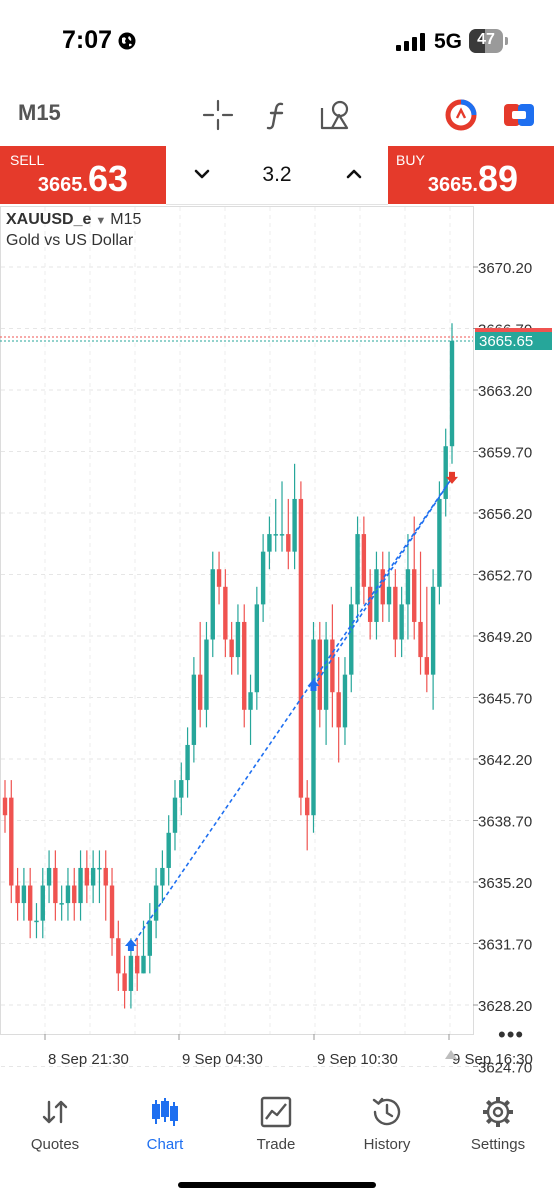  I want to click on timeframe-button: M15, so click(39, 112).